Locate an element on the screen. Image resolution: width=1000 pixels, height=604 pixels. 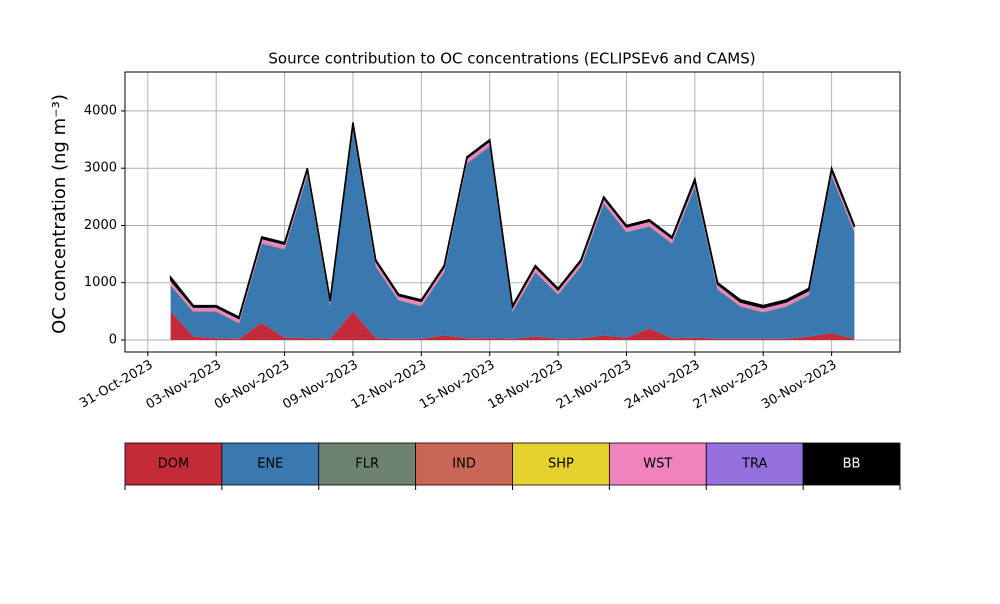
x-tick-label: 03-Nov-2023 is located at coordinates (184, 385).